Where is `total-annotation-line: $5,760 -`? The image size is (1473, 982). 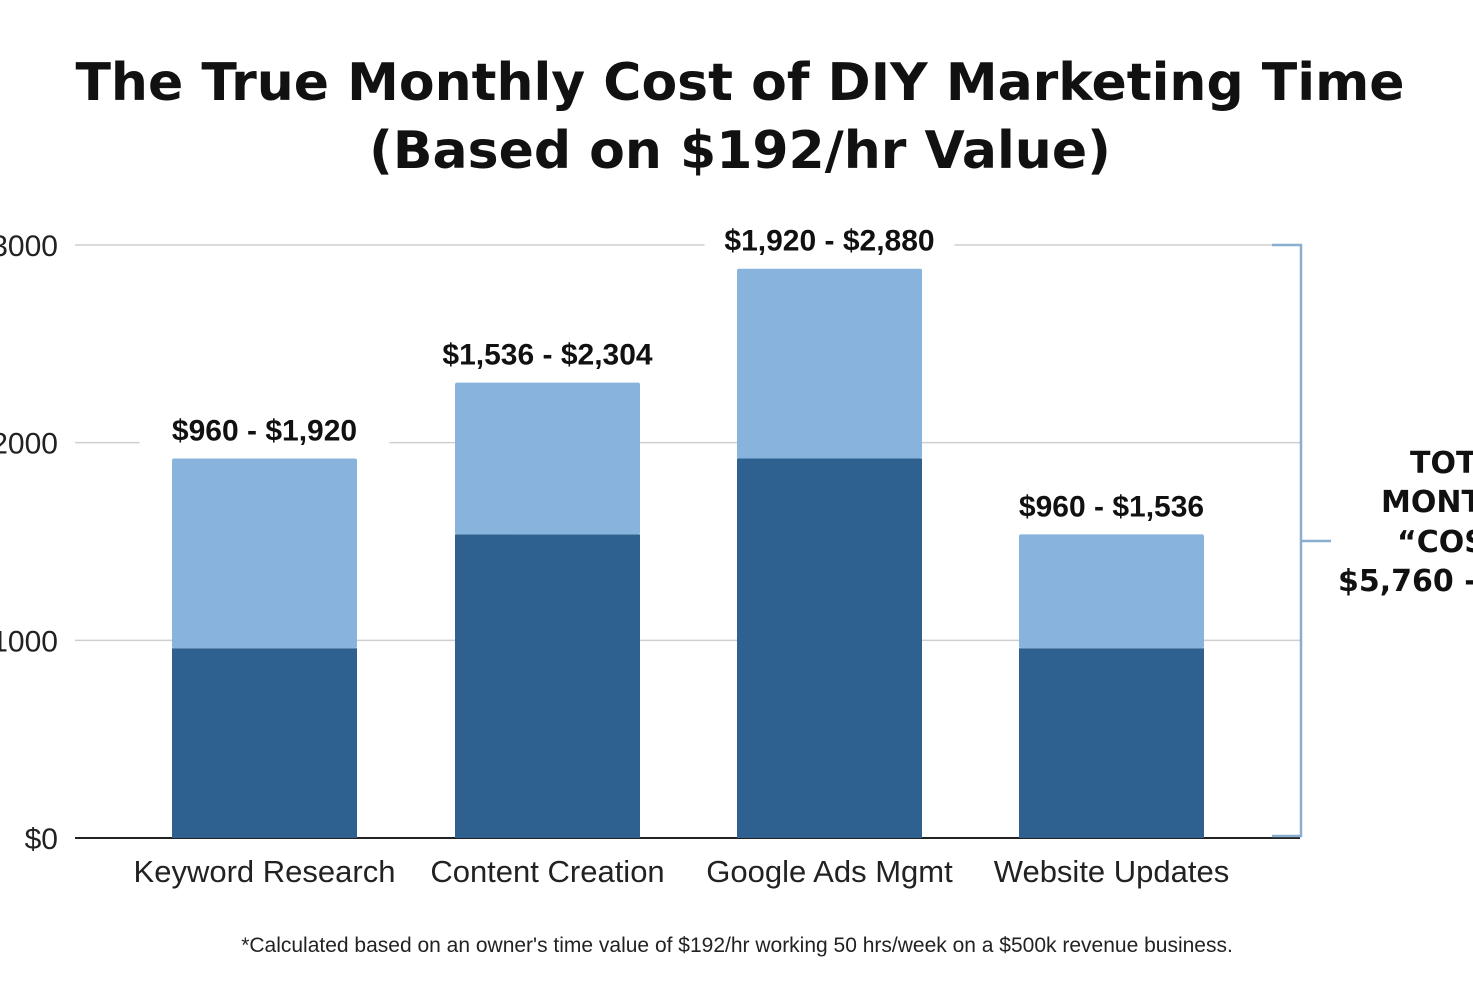 total-annotation-line: $5,760 - is located at coordinates (1405, 581).